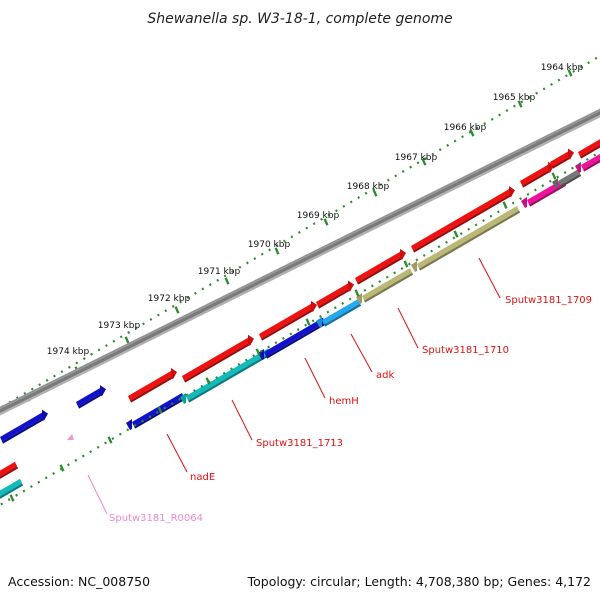 The image size is (600, 600). I want to click on gene-feature-skyblue, so click(339, 312).